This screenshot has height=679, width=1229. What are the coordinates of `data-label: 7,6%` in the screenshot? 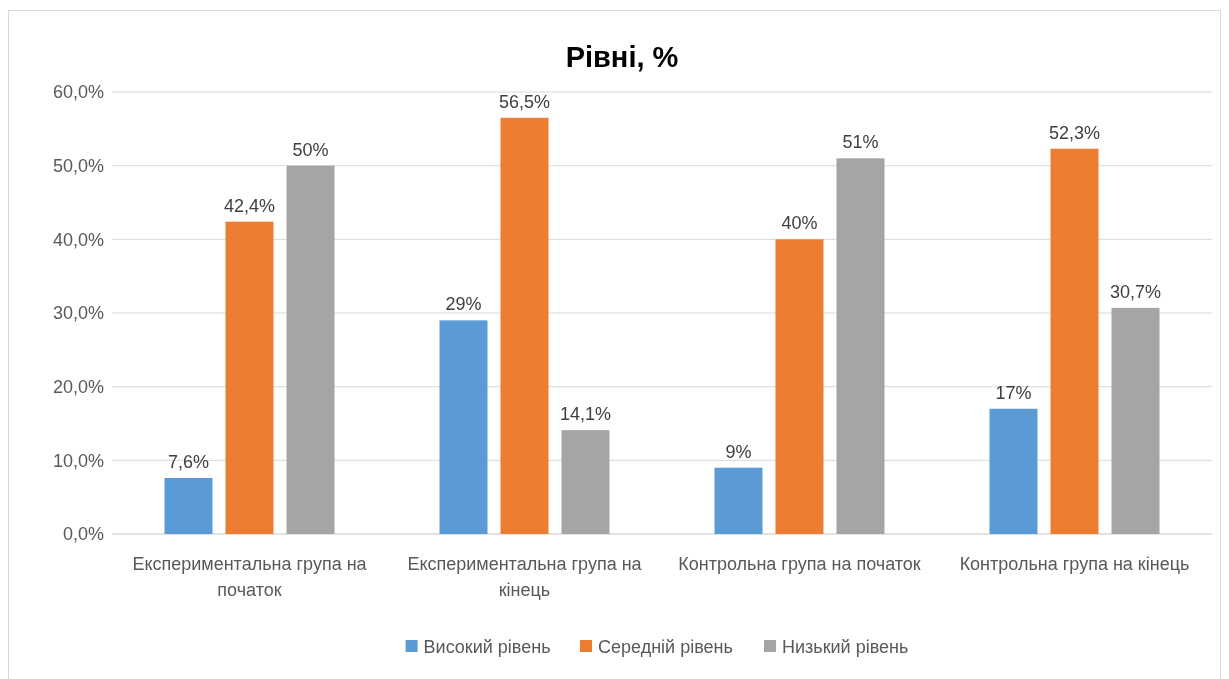 It's located at (188, 462).